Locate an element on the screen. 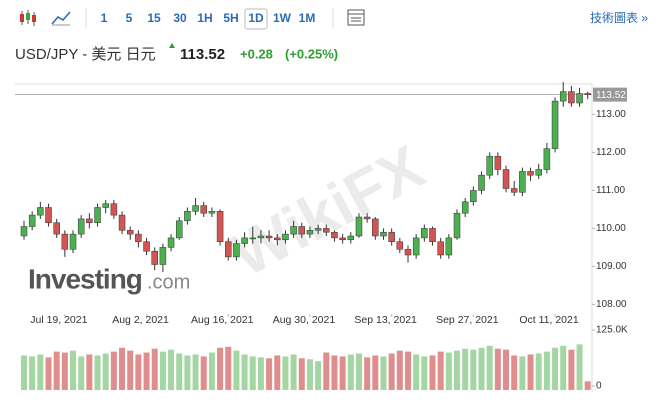 Image resolution: width=659 pixels, height=409 pixels. y-tick-label: 109.00 is located at coordinates (611, 266).